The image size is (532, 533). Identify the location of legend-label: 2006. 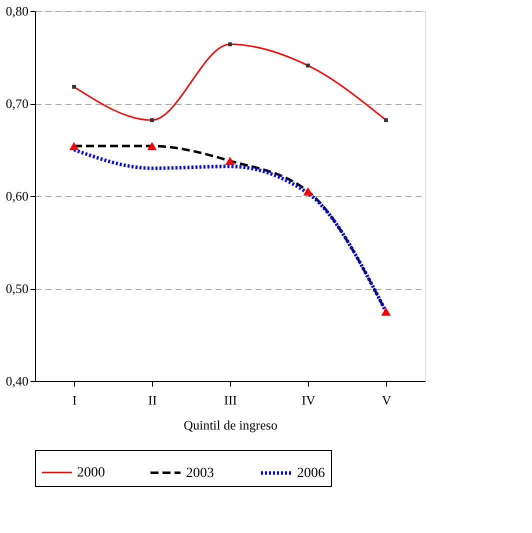
(311, 473).